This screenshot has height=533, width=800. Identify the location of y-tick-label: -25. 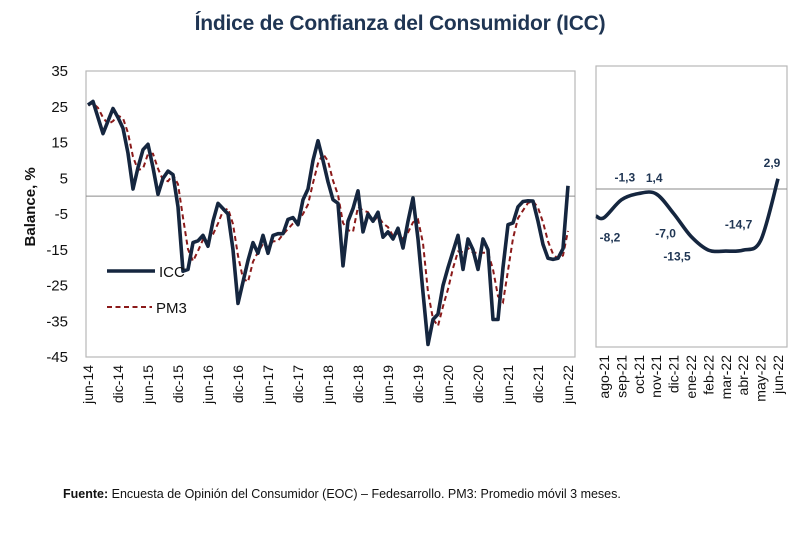
(57, 286).